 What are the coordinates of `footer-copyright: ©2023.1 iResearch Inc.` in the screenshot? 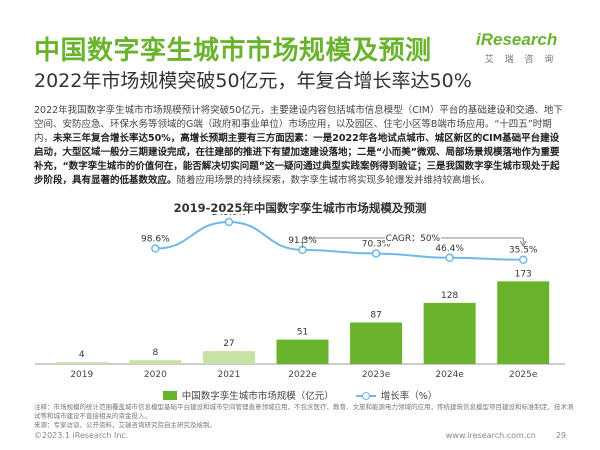 It's located at (81, 435).